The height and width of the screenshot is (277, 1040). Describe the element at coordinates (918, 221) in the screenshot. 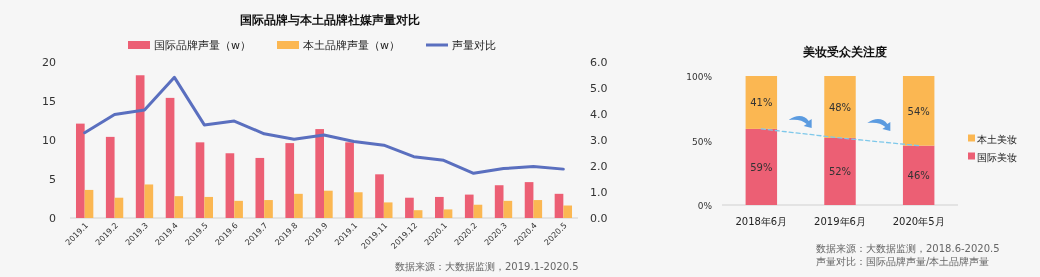

I see `x-tick-label: 2020年5月` at that location.